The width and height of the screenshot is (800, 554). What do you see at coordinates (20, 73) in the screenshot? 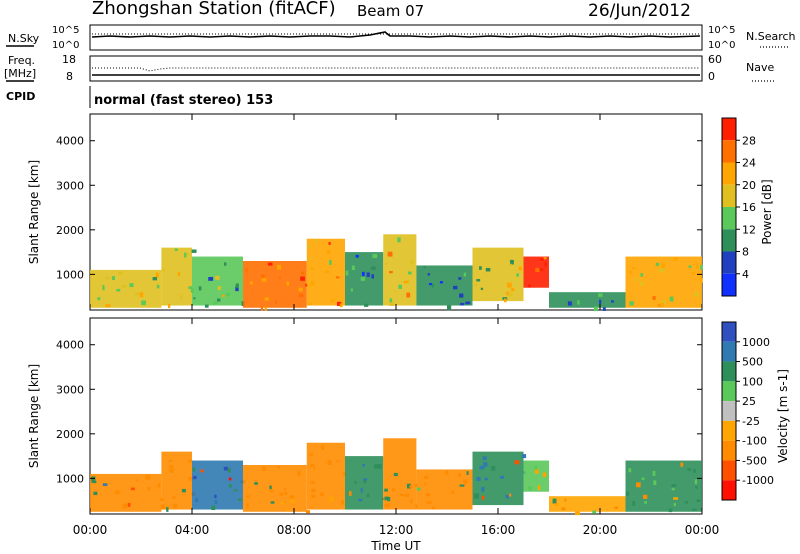
I see `freq-label-line2: [MHz]` at bounding box center [20, 73].